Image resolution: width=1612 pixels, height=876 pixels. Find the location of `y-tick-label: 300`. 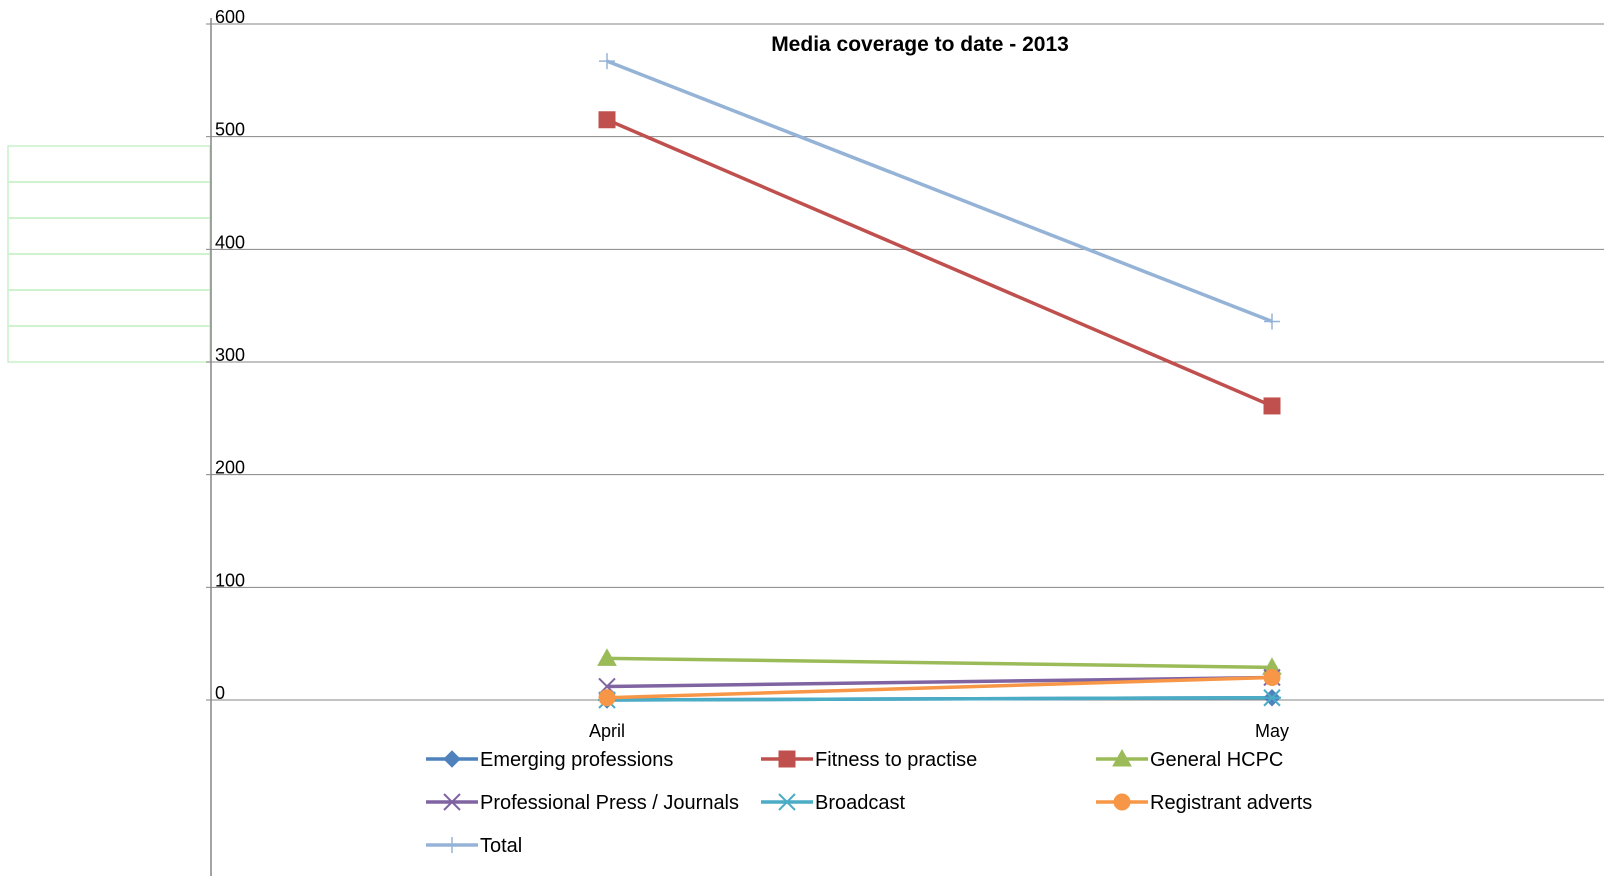

y-tick-label: 300 is located at coordinates (230, 355).